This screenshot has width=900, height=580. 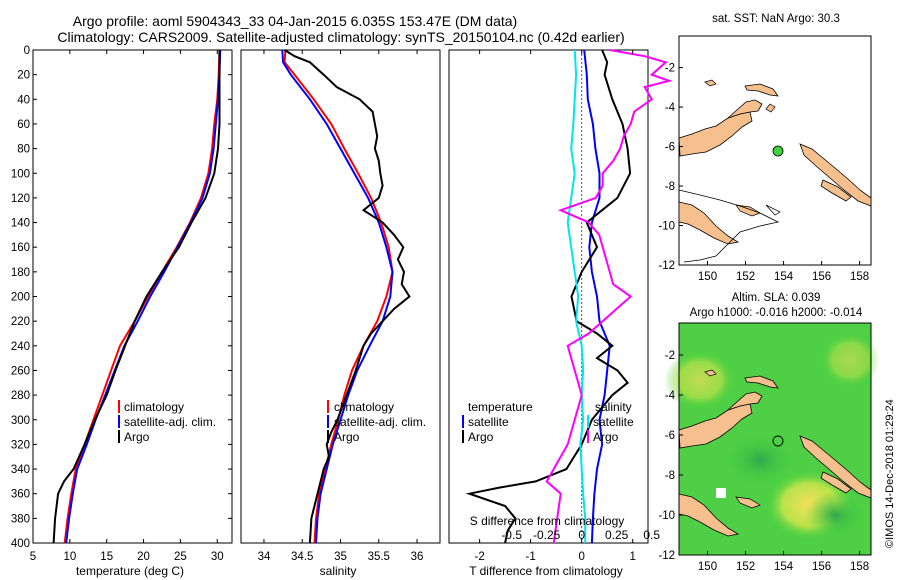 I want to click on salinity-tick-label: 34.5, so click(x=302, y=557).